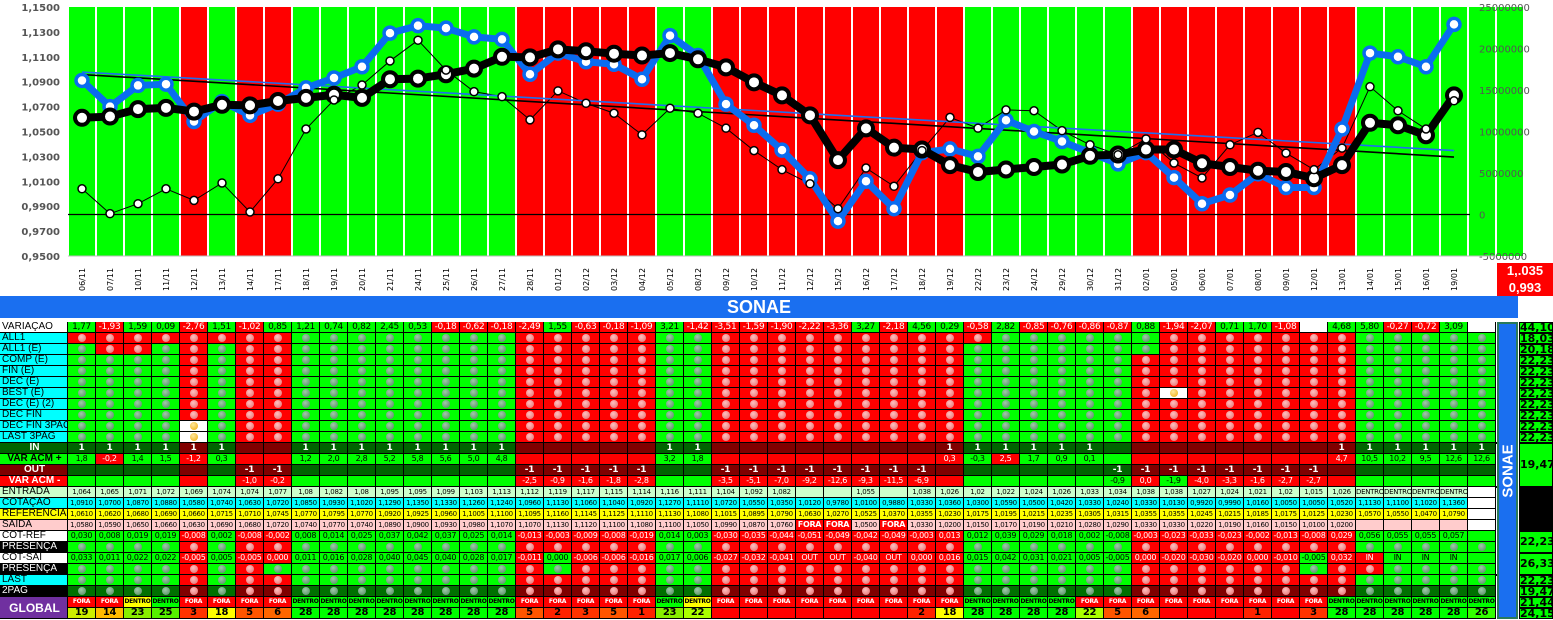 The width and height of the screenshot is (1553, 620). Describe the element at coordinates (1342, 503) in the screenshot. I see `value-cell: 1,0520` at that location.